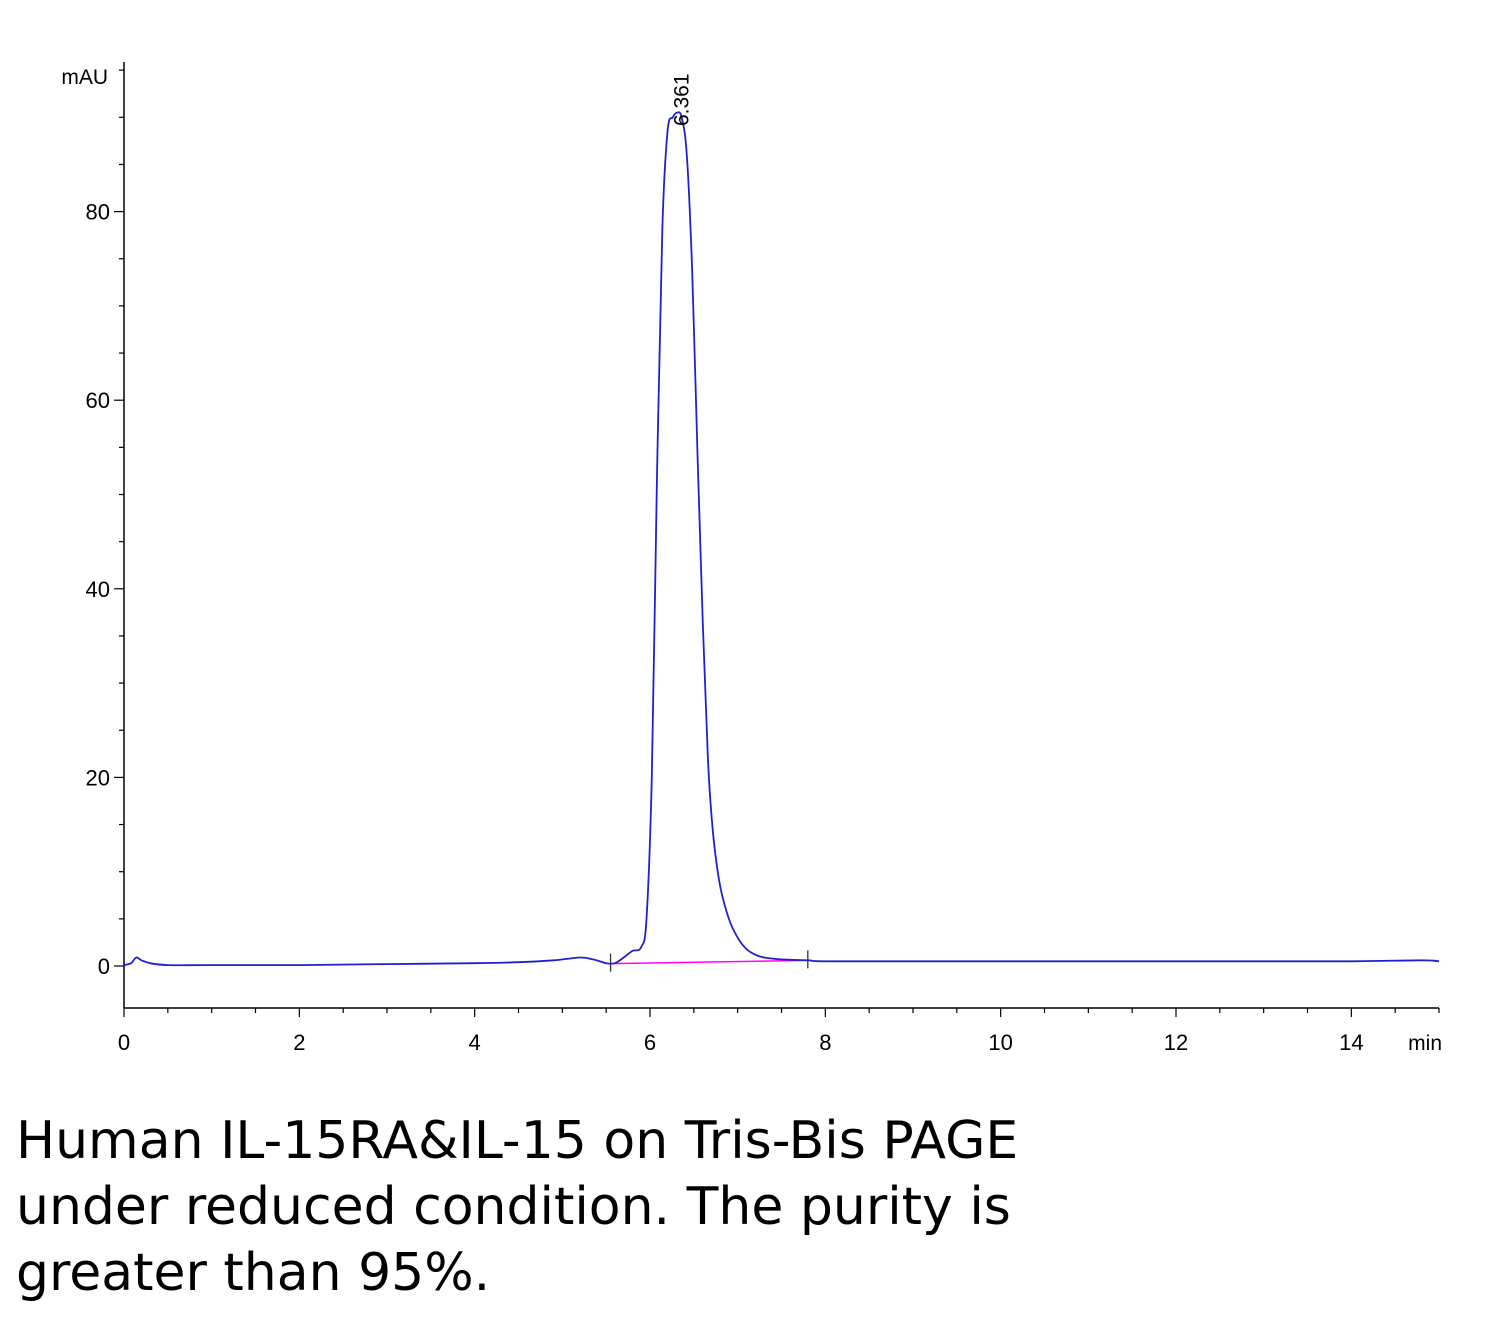 The image size is (1500, 1318). Describe the element at coordinates (84, 77) in the screenshot. I see `y-axis-unit-label: mAU` at that location.